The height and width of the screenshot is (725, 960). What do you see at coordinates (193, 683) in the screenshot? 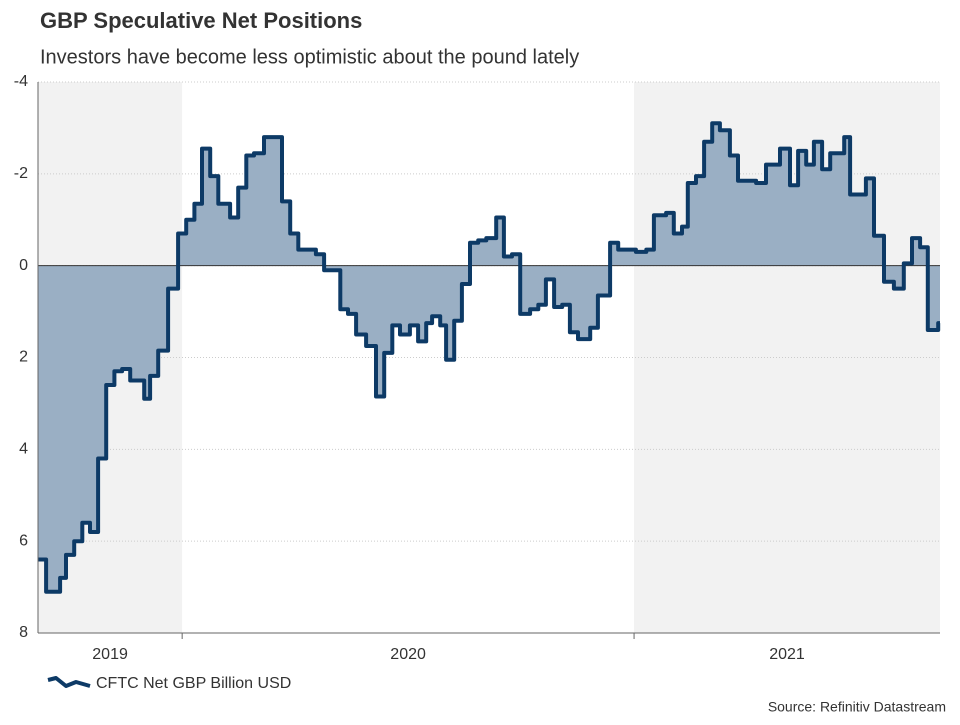
I see `legend-label: CFTC Net GBP Billion USD` at bounding box center [193, 683].